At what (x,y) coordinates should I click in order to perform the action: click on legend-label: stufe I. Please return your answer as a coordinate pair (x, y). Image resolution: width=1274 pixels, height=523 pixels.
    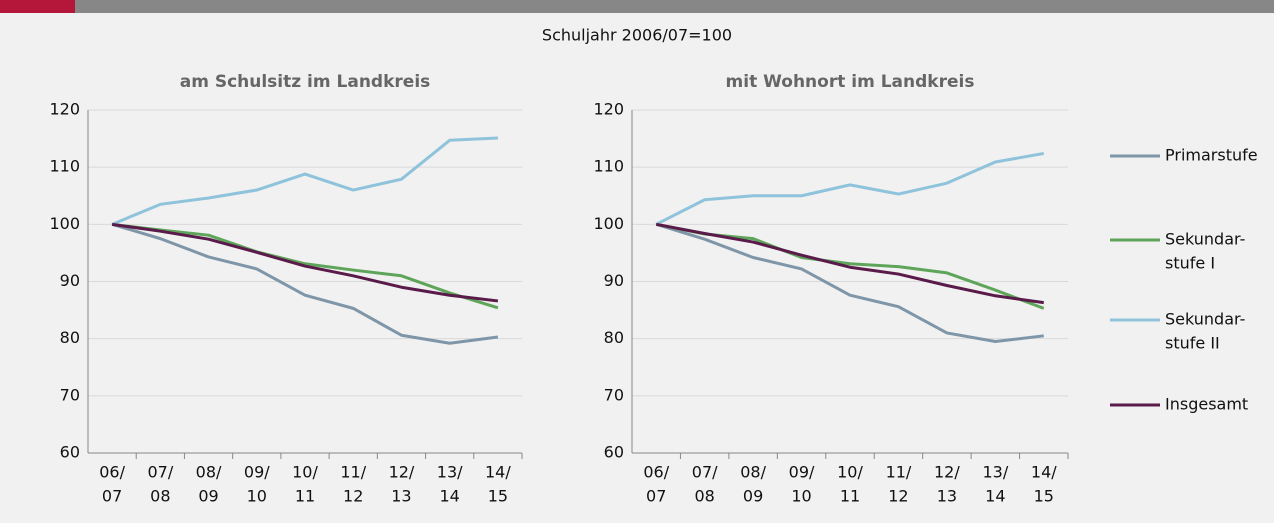
    Looking at the image, I should click on (1190, 263).